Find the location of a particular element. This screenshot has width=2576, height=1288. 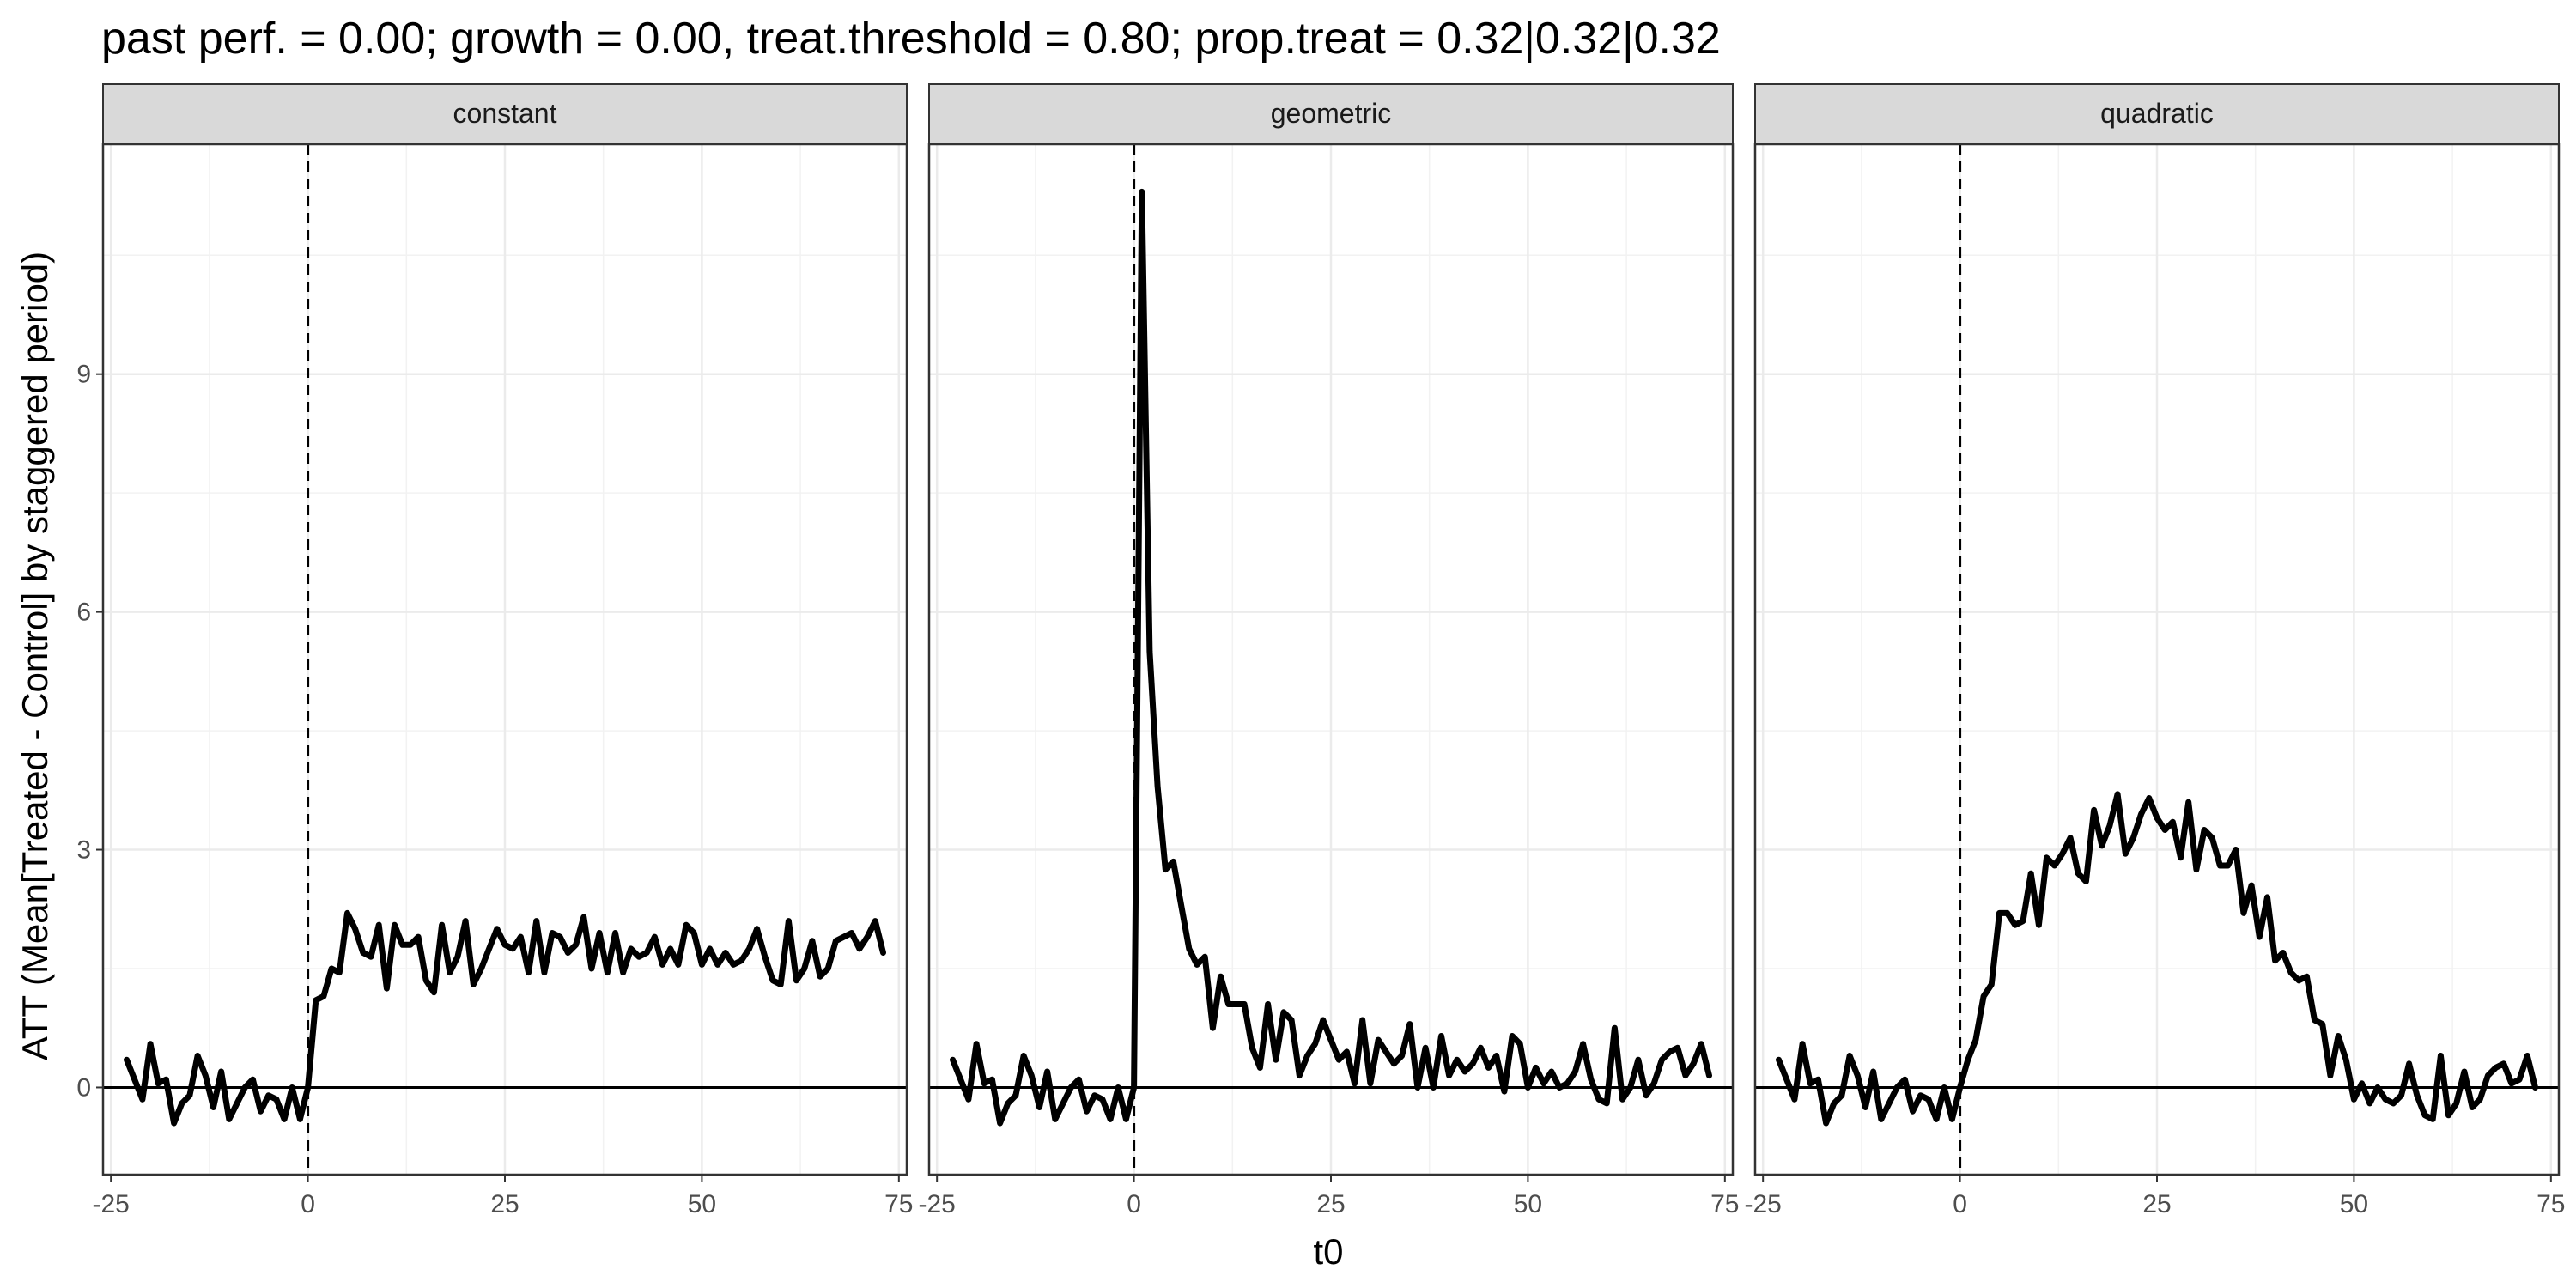

y-tick-label: 9 is located at coordinates (83, 375).